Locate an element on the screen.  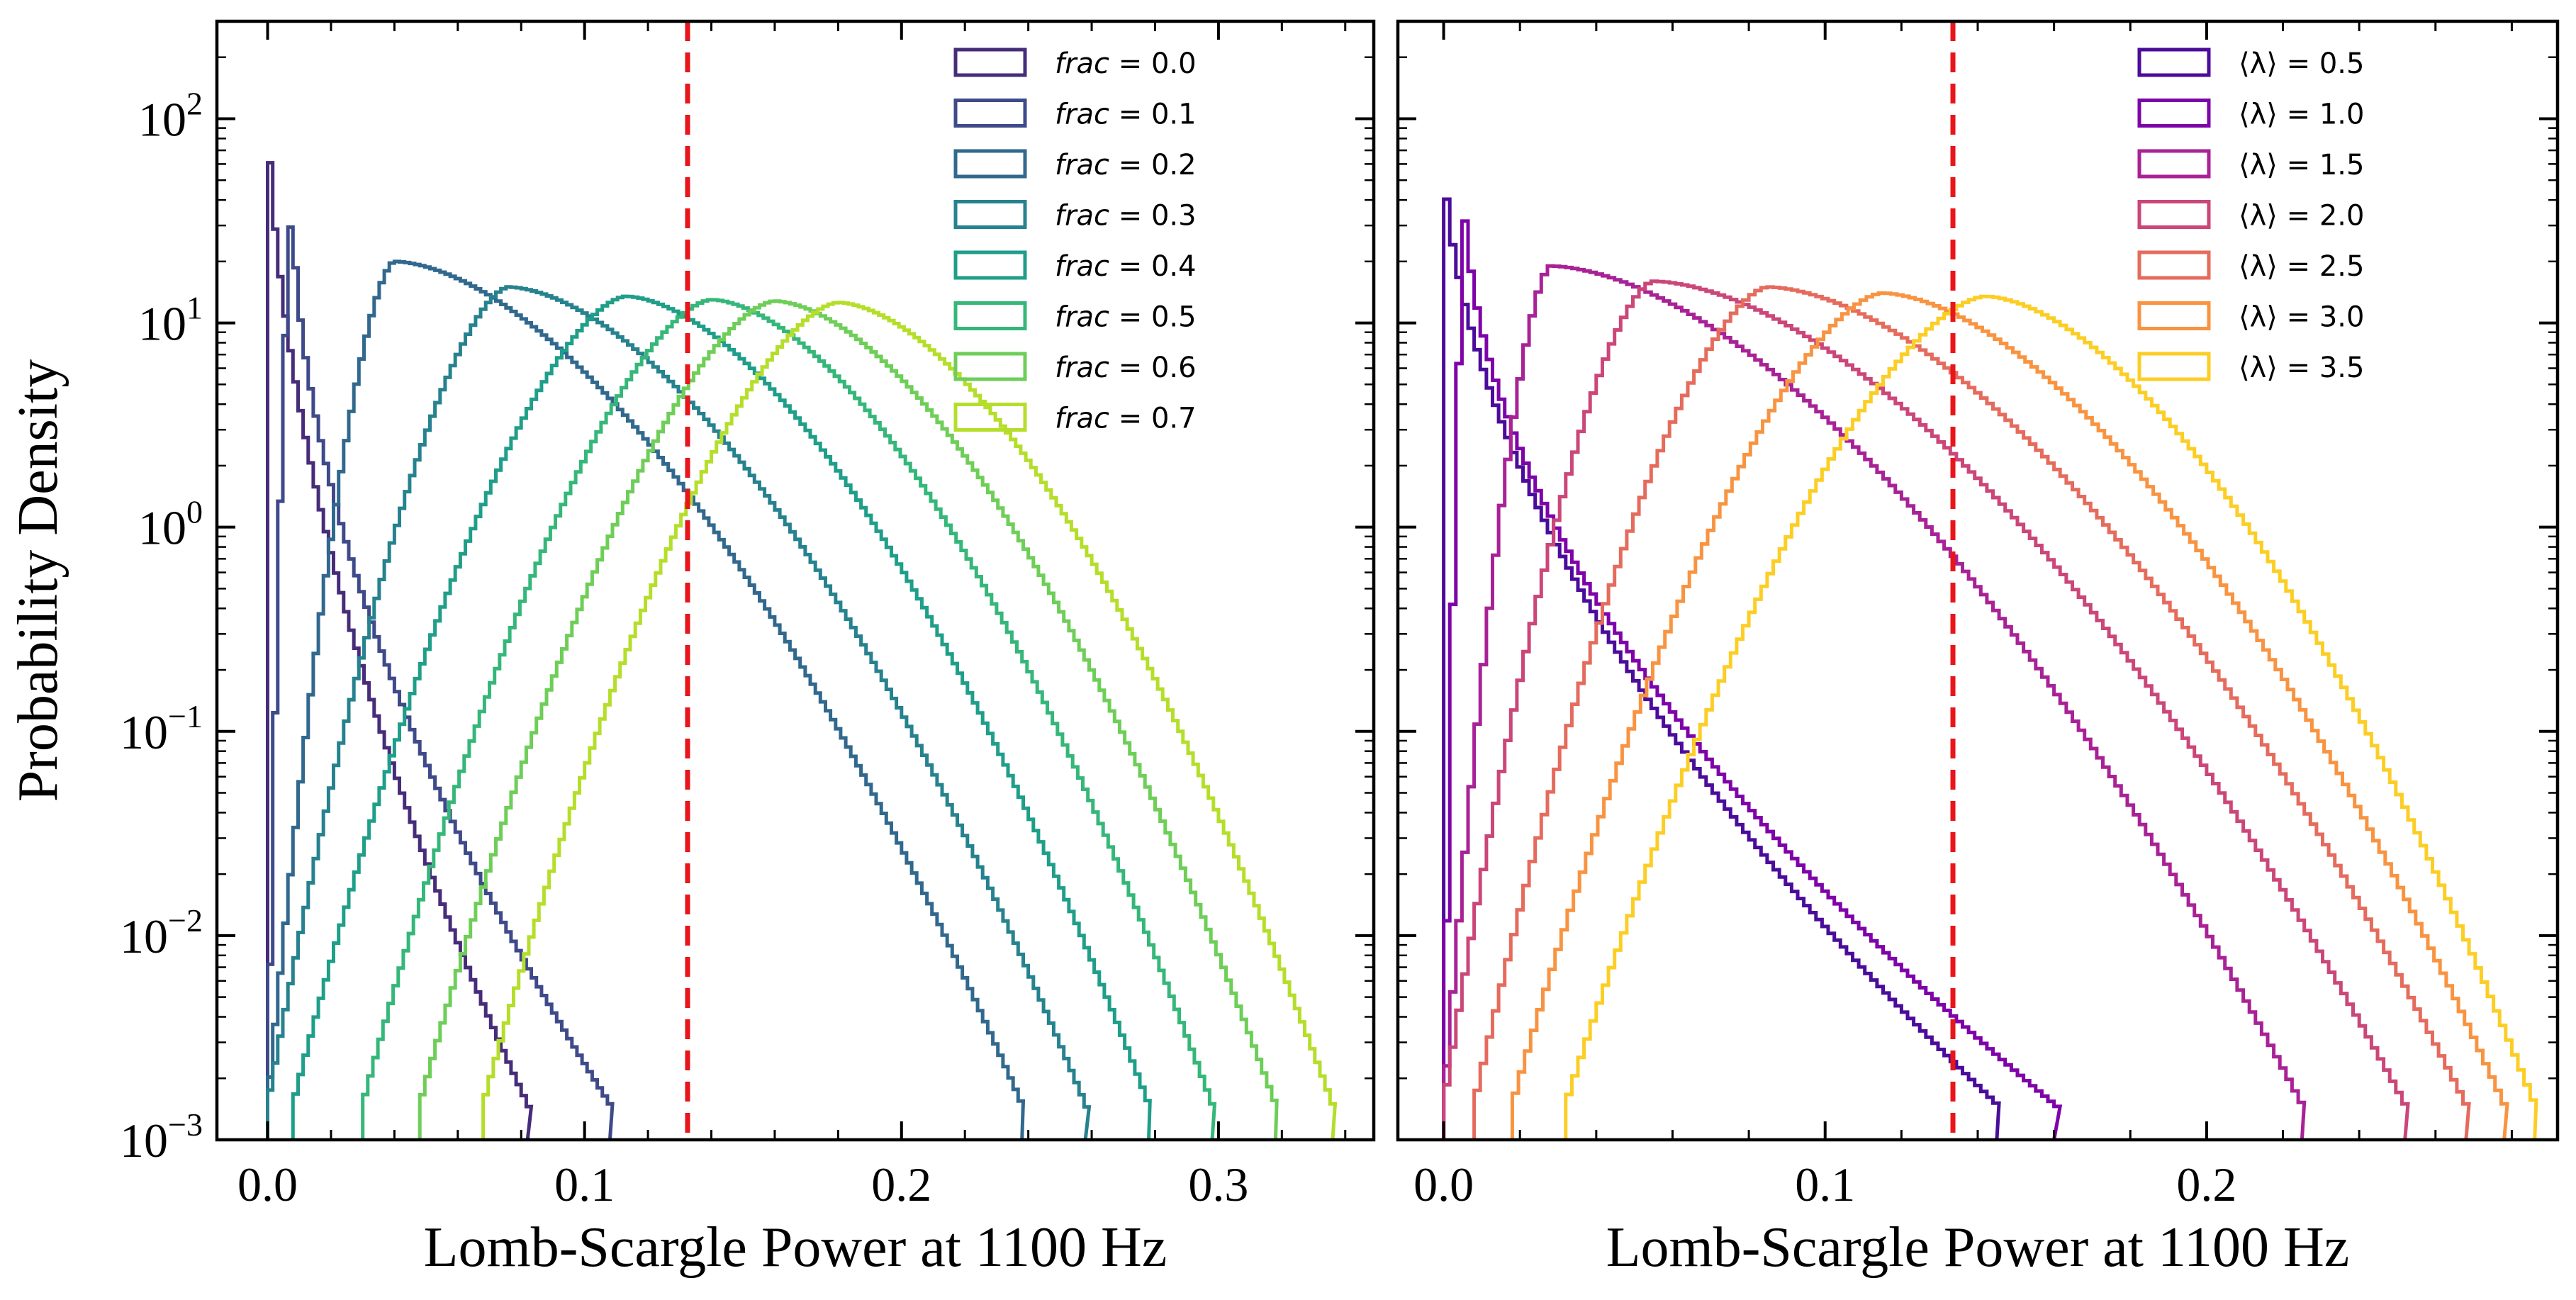
legend-label: frac = 0.7 is located at coordinates (1126, 419).